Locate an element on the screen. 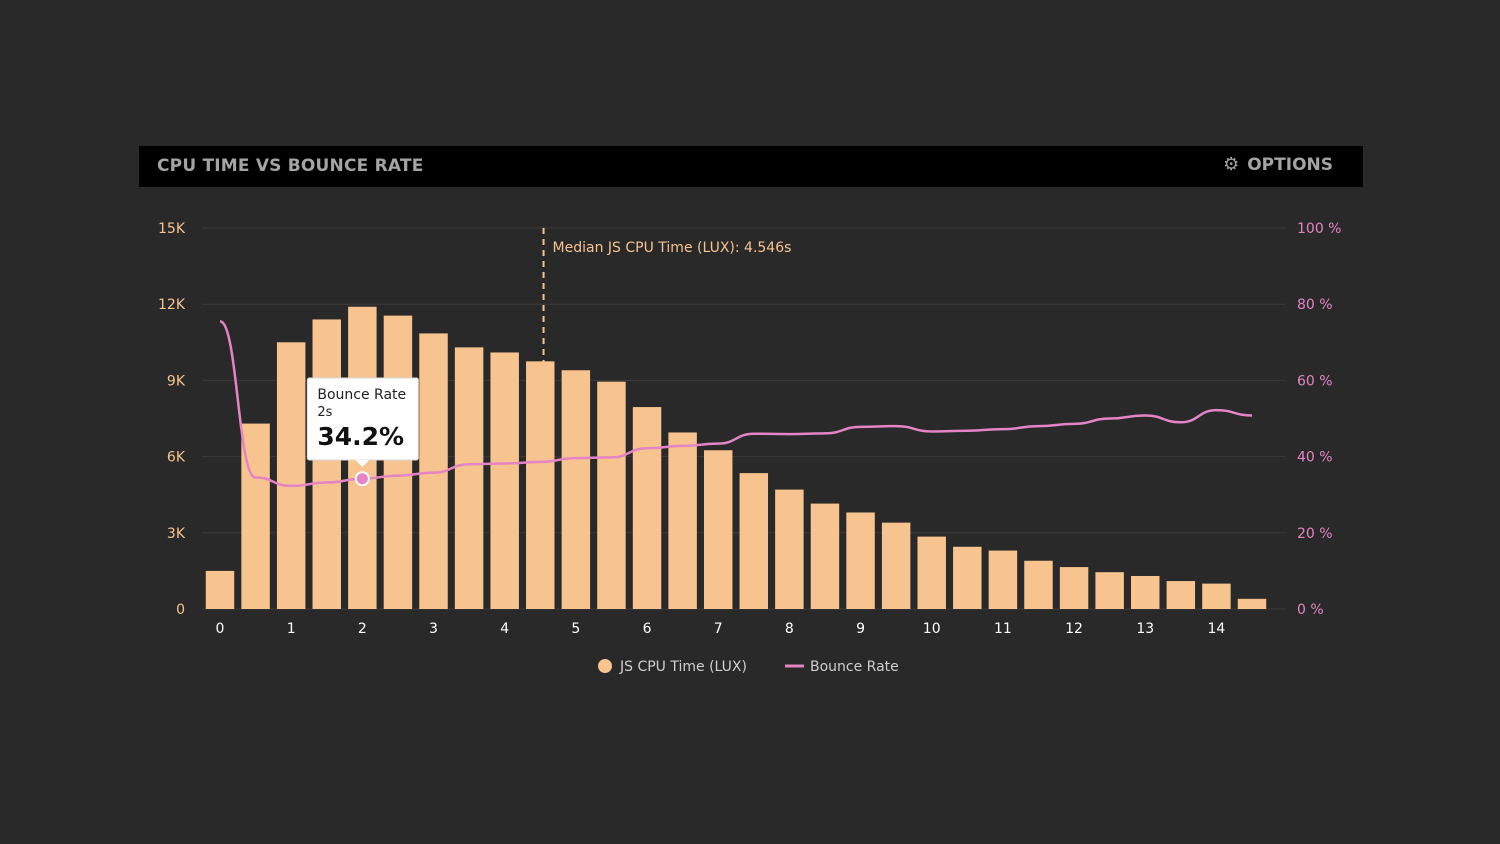  y-left-tick-label: 6K is located at coordinates (176, 458).